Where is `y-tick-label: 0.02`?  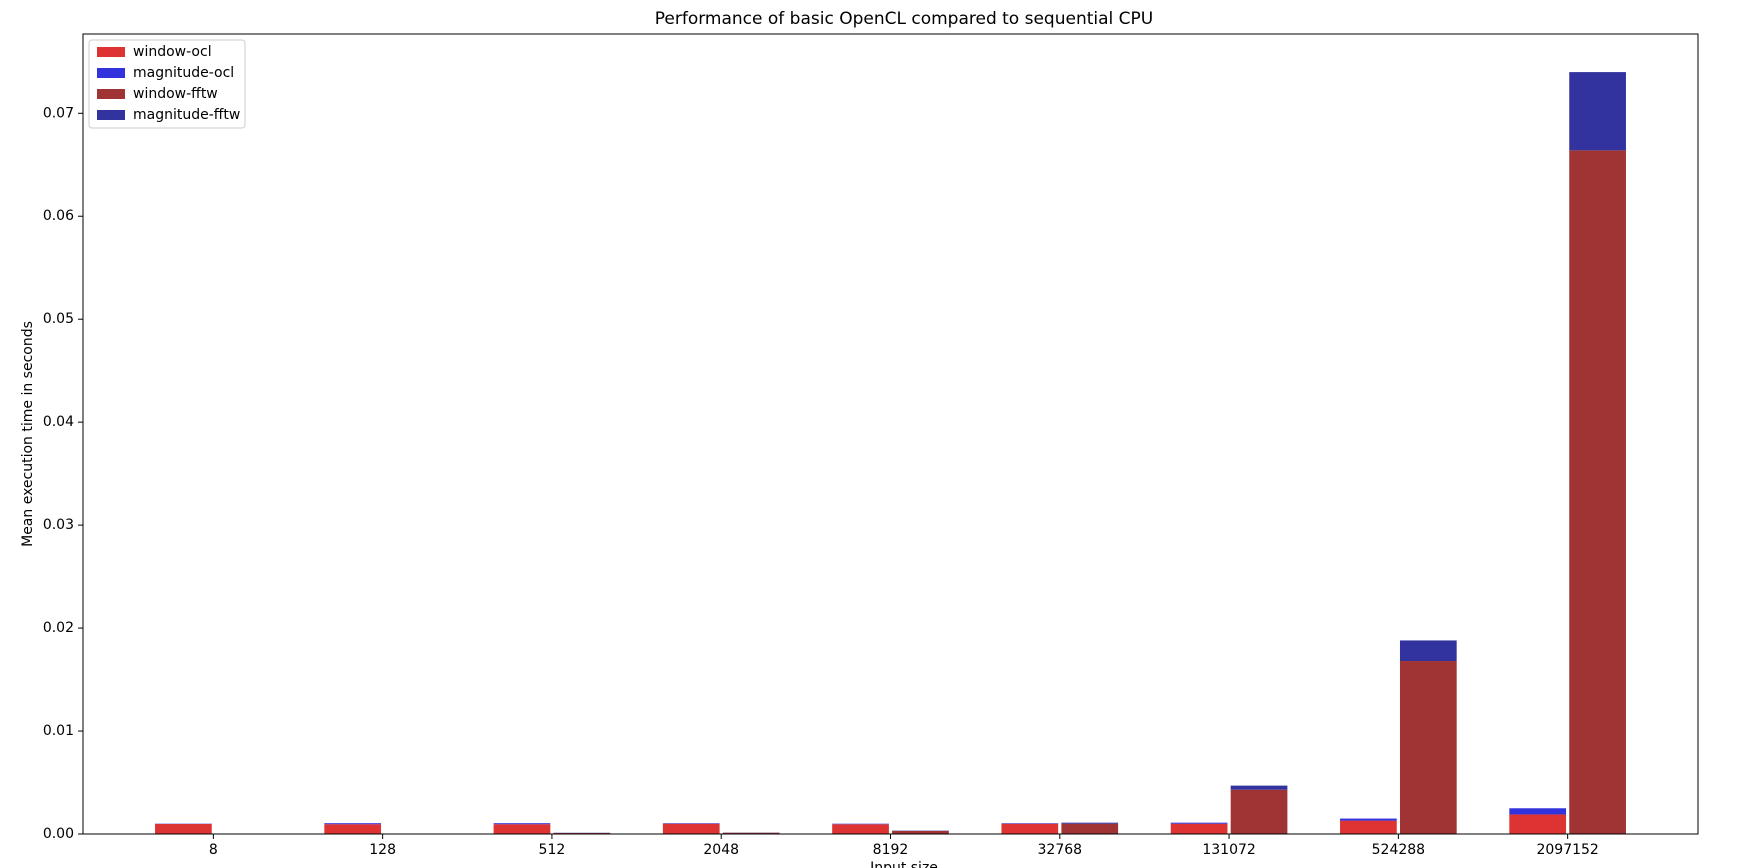
y-tick-label: 0.02 is located at coordinates (58, 628).